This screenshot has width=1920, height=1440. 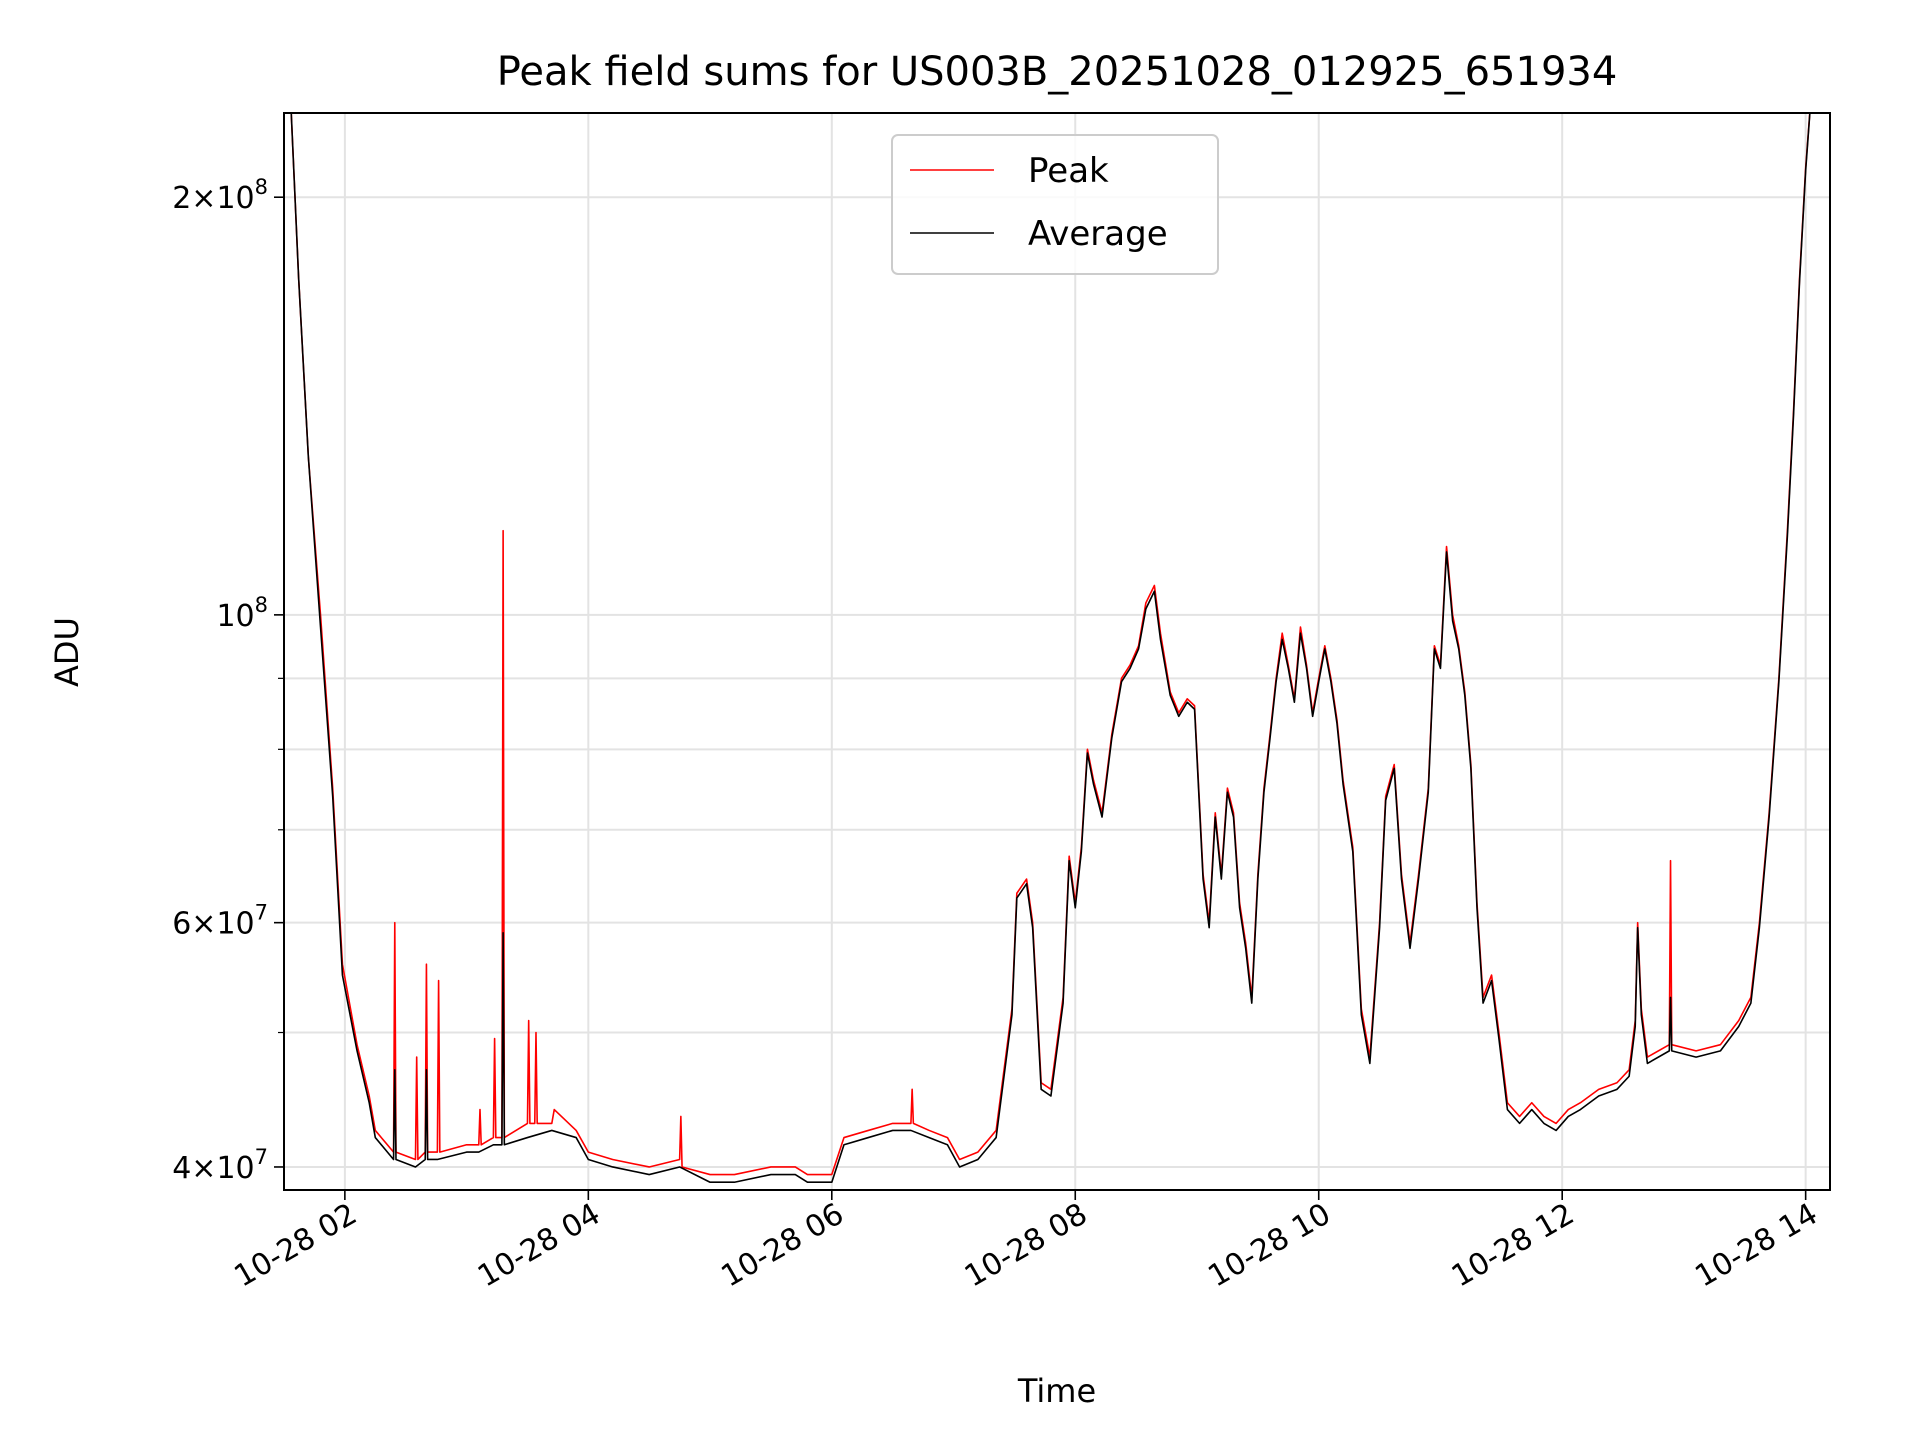 I want to click on legend-label-average: Average, so click(x=1098, y=234).